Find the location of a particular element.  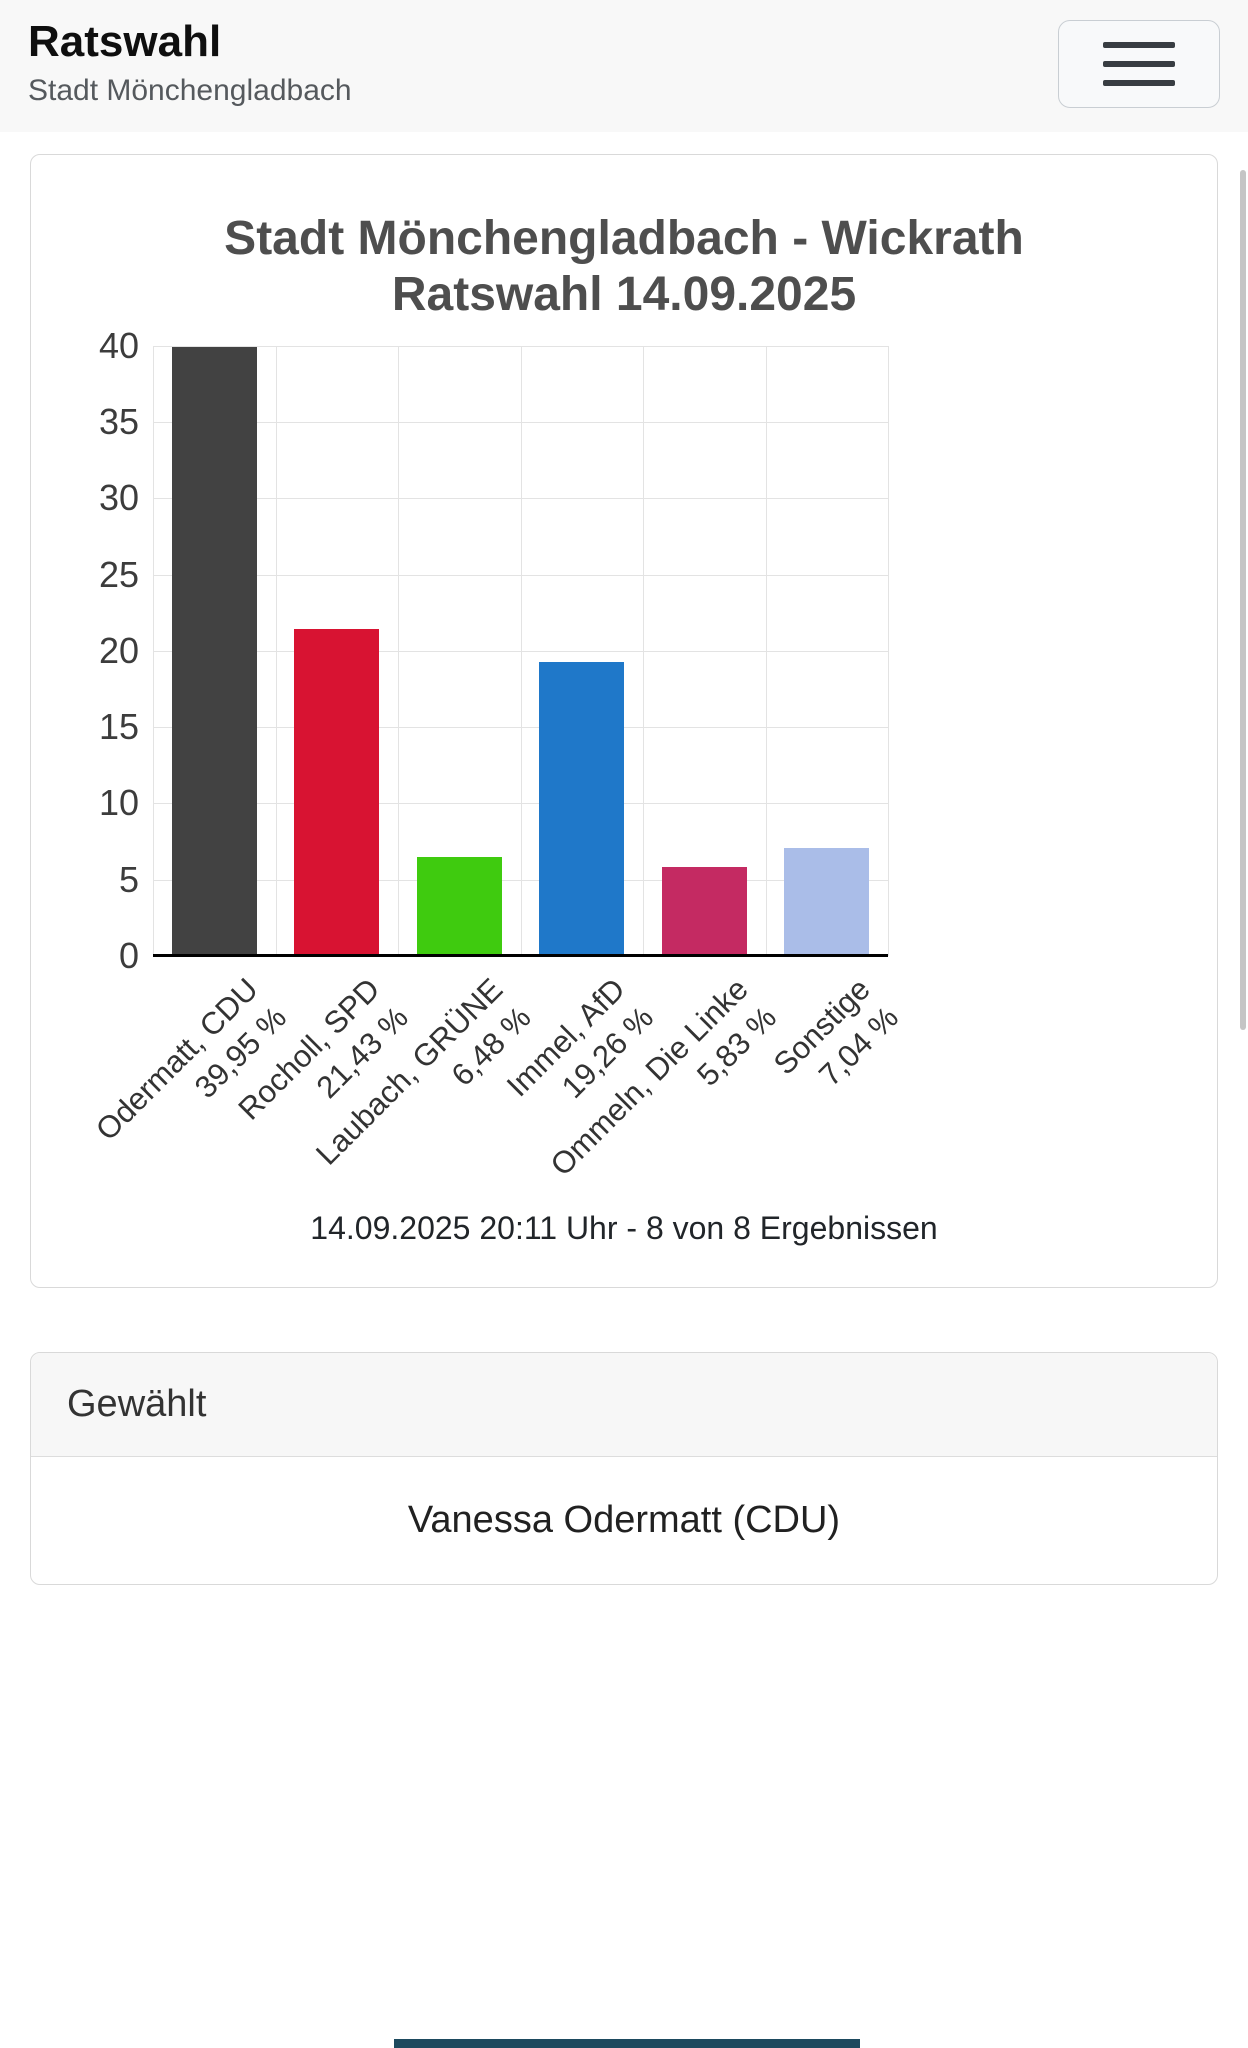

bar-odermatt-cdu is located at coordinates (214, 651).